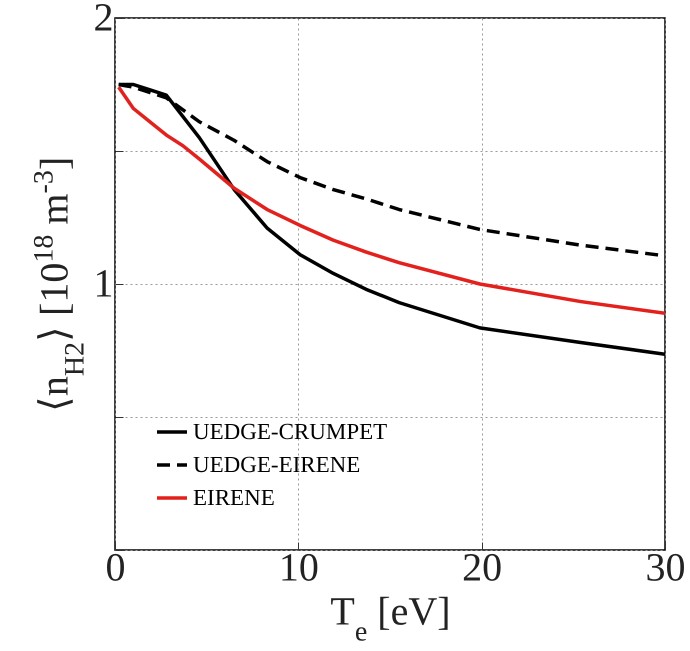 Image resolution: width=690 pixels, height=651 pixels. I want to click on x-tick-label: 20, so click(482, 567).